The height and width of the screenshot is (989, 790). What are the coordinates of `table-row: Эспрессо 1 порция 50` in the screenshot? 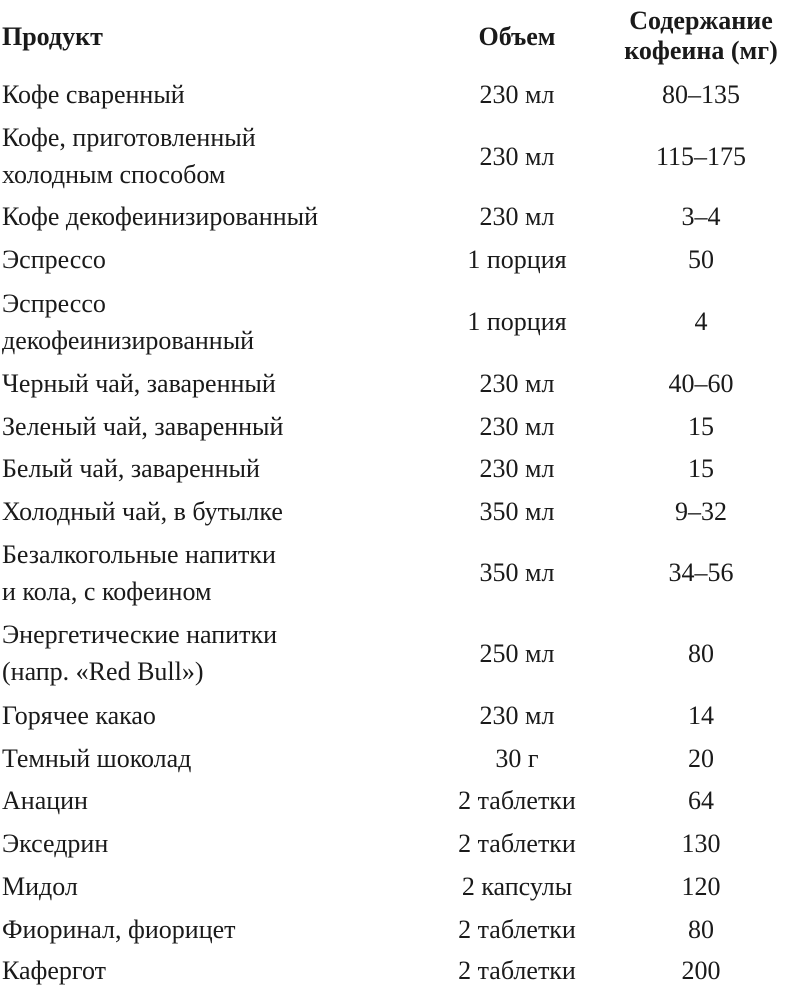 It's located at (395, 259).